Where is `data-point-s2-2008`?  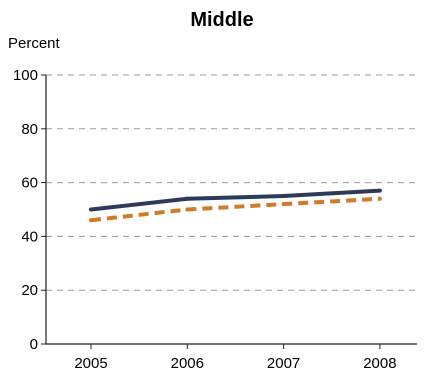 data-point-s2-2008 is located at coordinates (379, 198).